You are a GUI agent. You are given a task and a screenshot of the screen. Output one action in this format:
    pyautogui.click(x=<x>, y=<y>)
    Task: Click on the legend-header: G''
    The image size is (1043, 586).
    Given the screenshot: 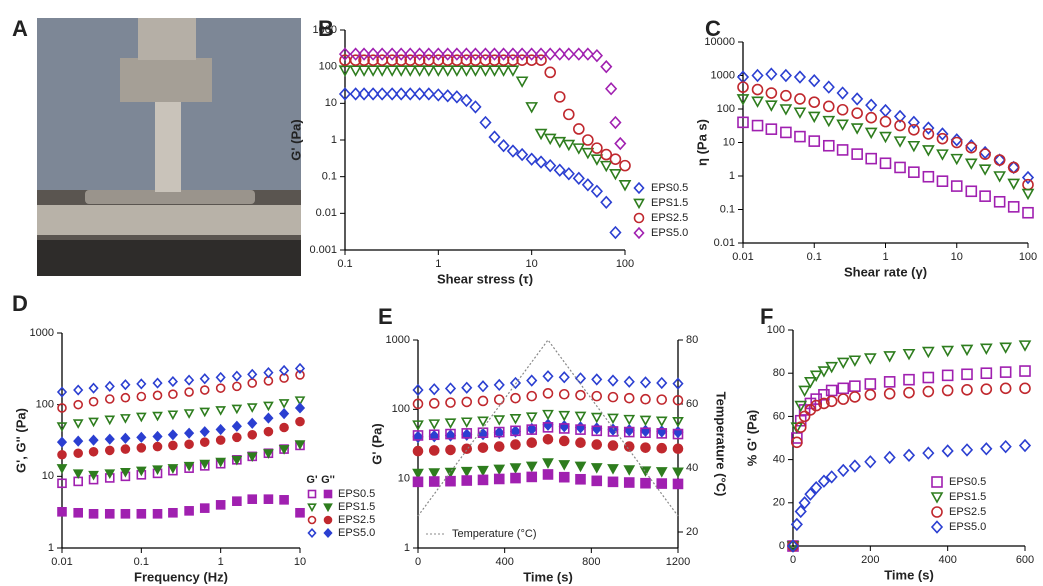 What is the action you would take?
    pyautogui.click(x=328, y=480)
    